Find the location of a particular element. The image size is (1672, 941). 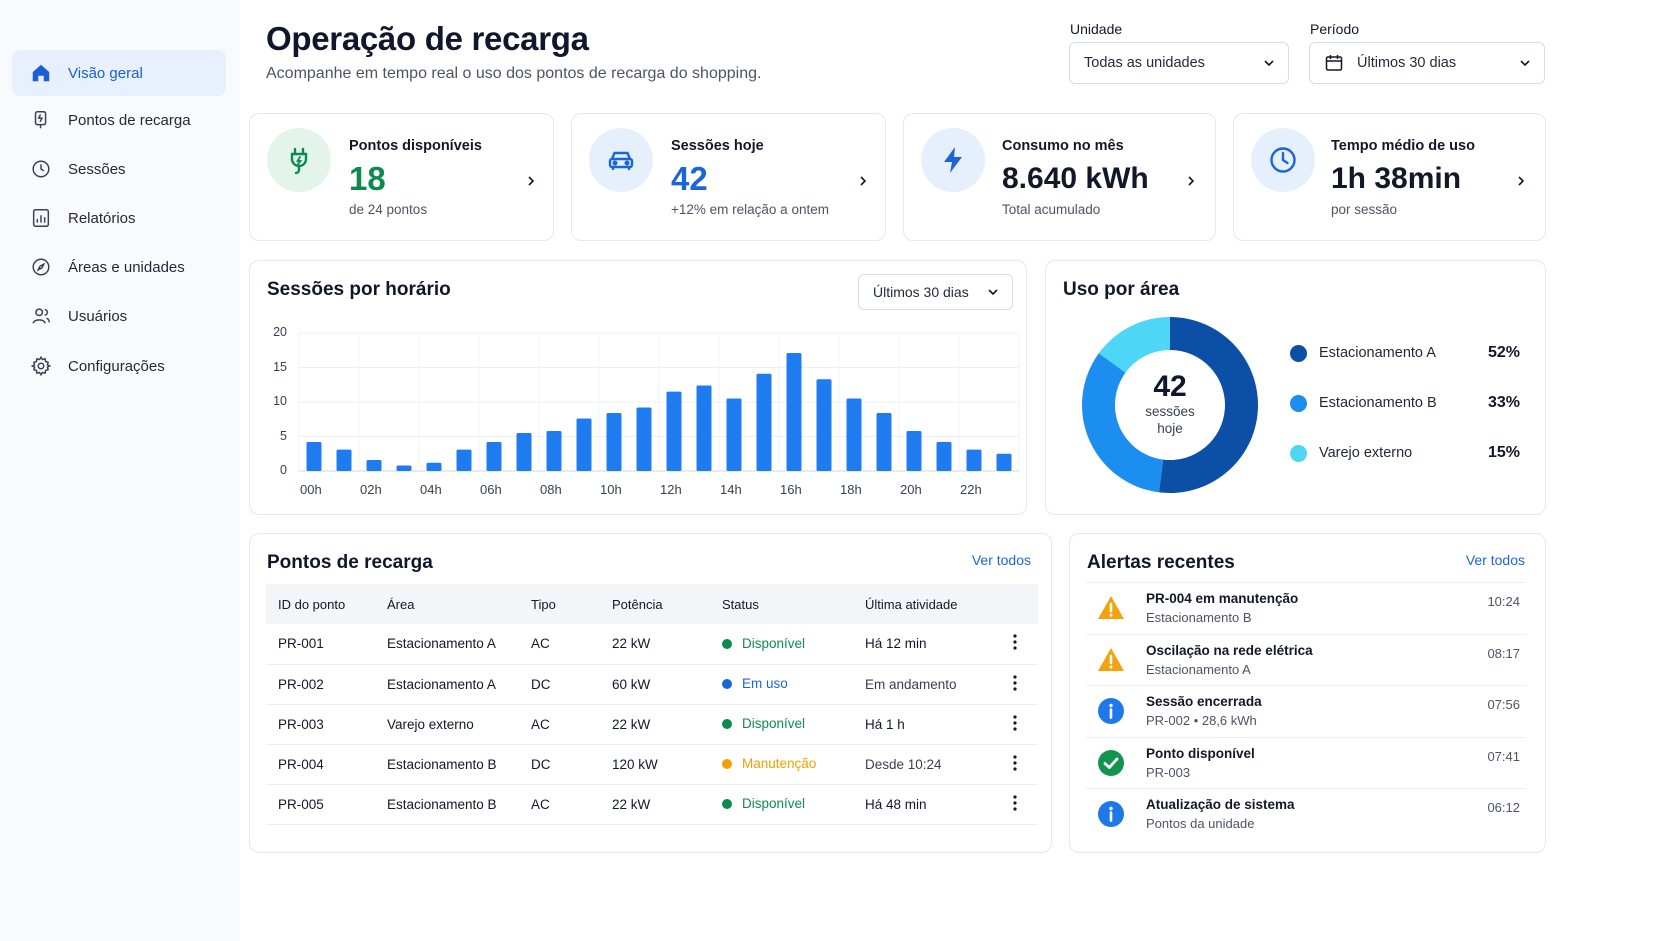

donut-center-label: hoje is located at coordinates (1170, 428).